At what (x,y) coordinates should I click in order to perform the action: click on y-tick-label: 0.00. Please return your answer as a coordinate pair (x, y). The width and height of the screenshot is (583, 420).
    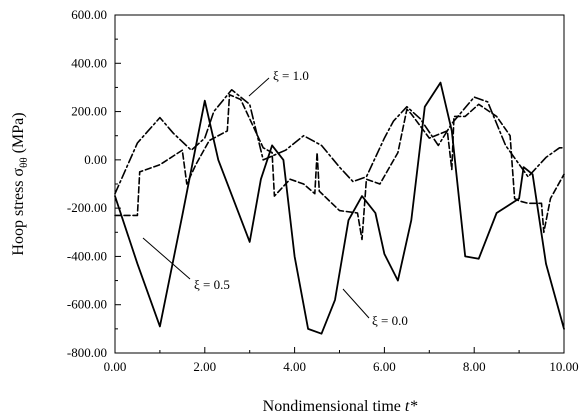
    Looking at the image, I should click on (95, 159).